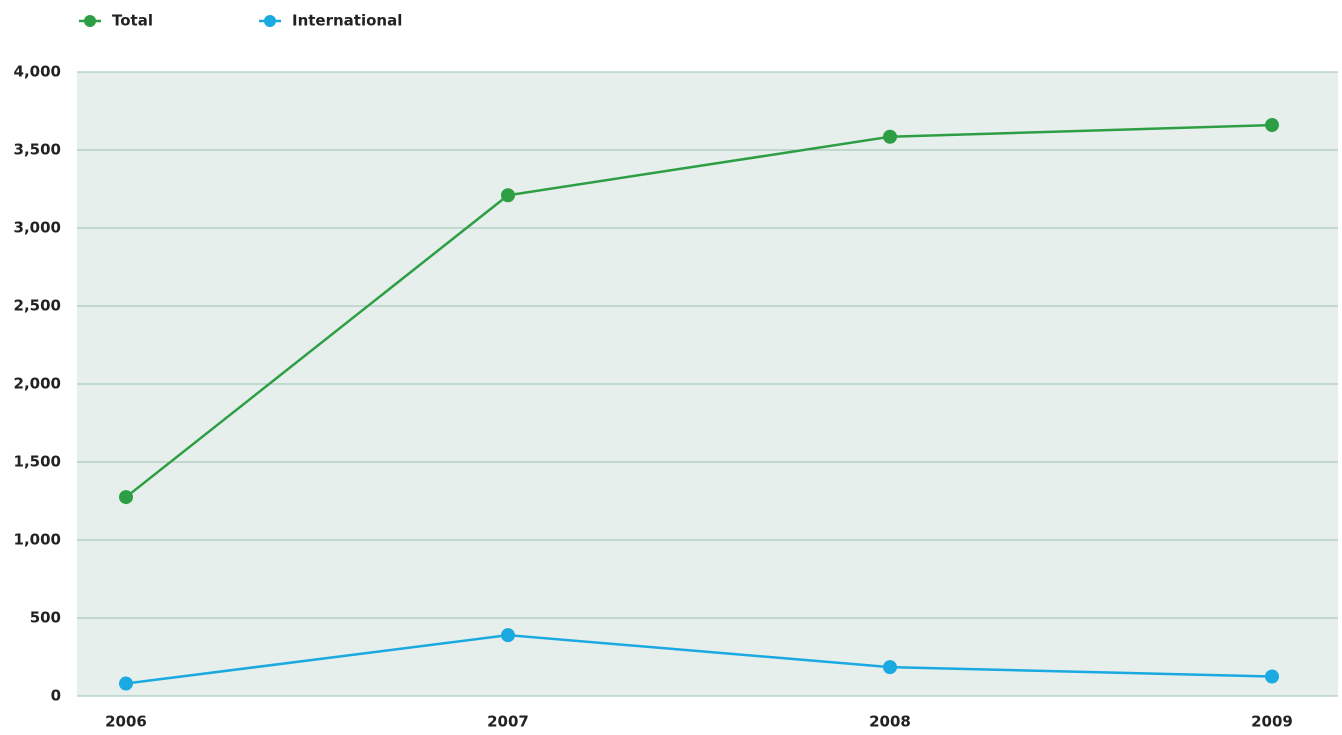 This screenshot has height=735, width=1342. What do you see at coordinates (37, 540) in the screenshot?
I see `y-tick-label: 1,000` at bounding box center [37, 540].